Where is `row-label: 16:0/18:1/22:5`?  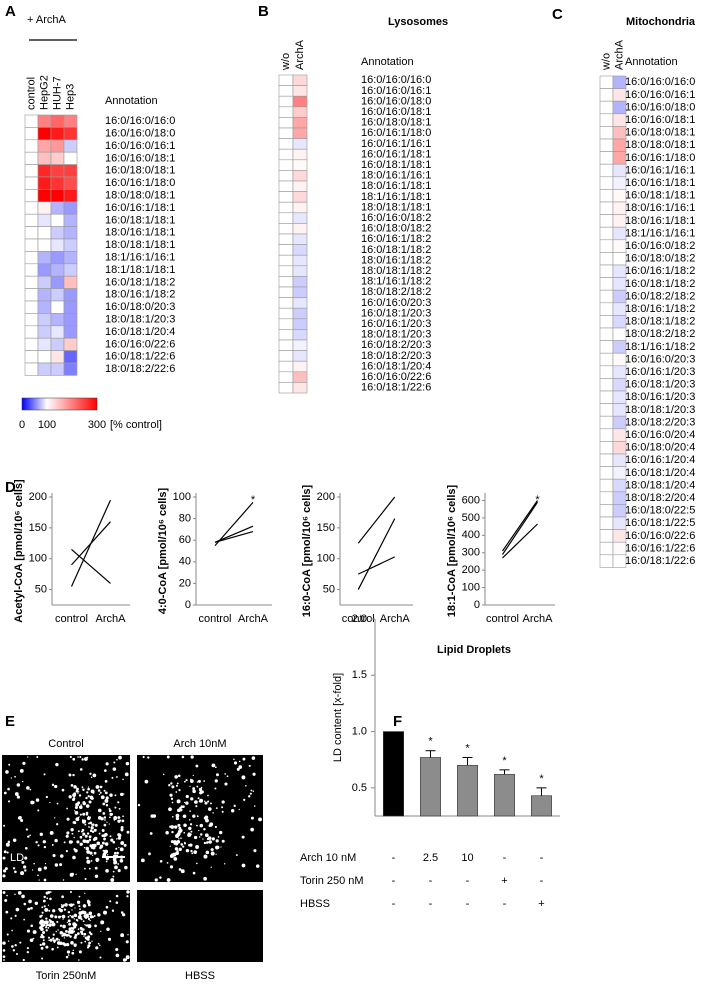
row-label: 16:0/18:1/22:5 is located at coordinates (660, 523).